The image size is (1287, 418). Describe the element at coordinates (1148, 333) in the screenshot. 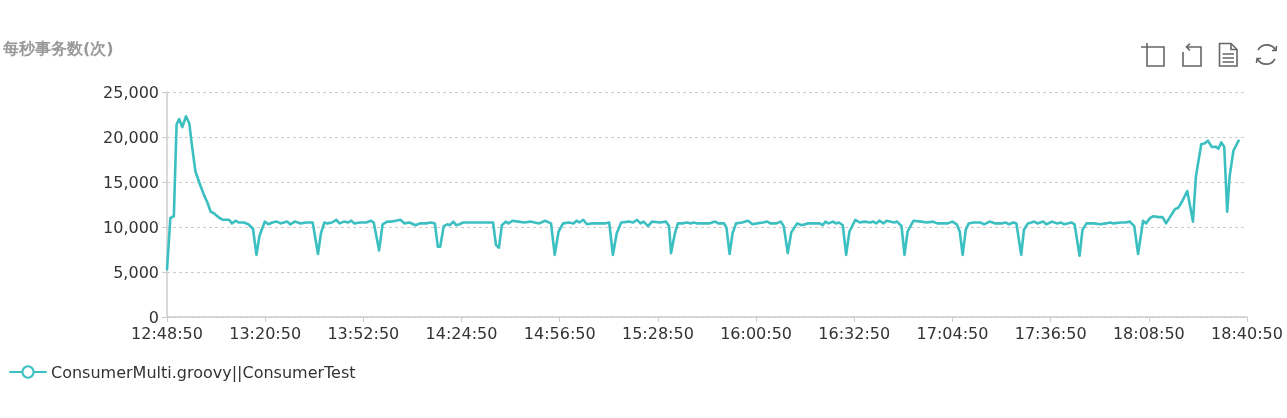

I see `x-tick-label: 18:08:50` at that location.